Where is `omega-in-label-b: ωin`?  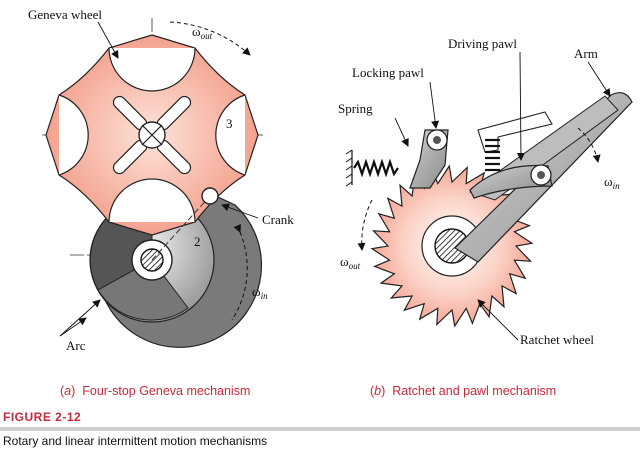
omega-in-label-b: ωin is located at coordinates (612, 182).